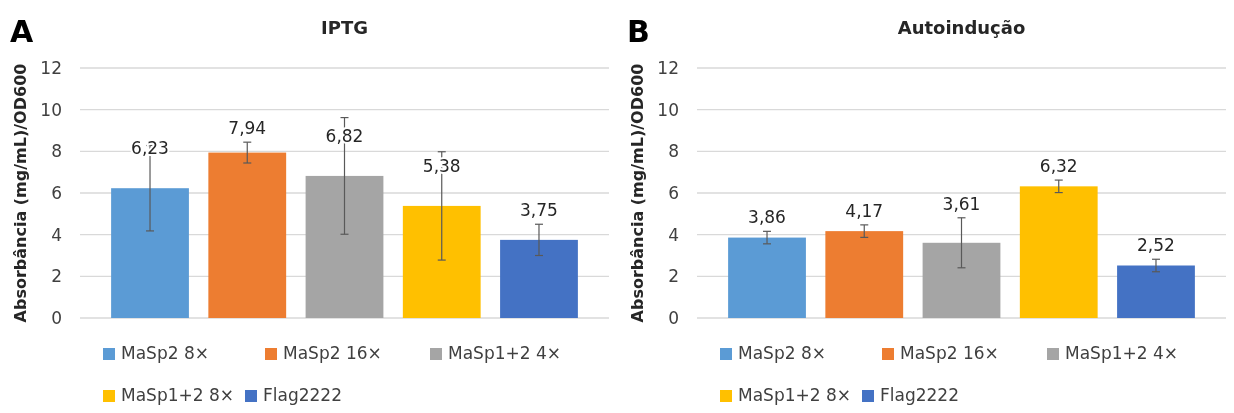 This screenshot has height=413, width=1234. Describe the element at coordinates (961, 27) in the screenshot. I see `chart-title: Autoindução` at that location.